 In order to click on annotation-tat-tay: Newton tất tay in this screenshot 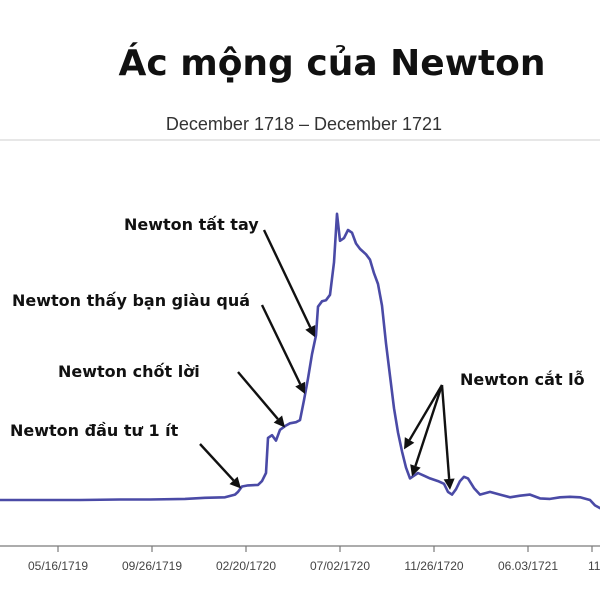, I will do `click(191, 224)`.